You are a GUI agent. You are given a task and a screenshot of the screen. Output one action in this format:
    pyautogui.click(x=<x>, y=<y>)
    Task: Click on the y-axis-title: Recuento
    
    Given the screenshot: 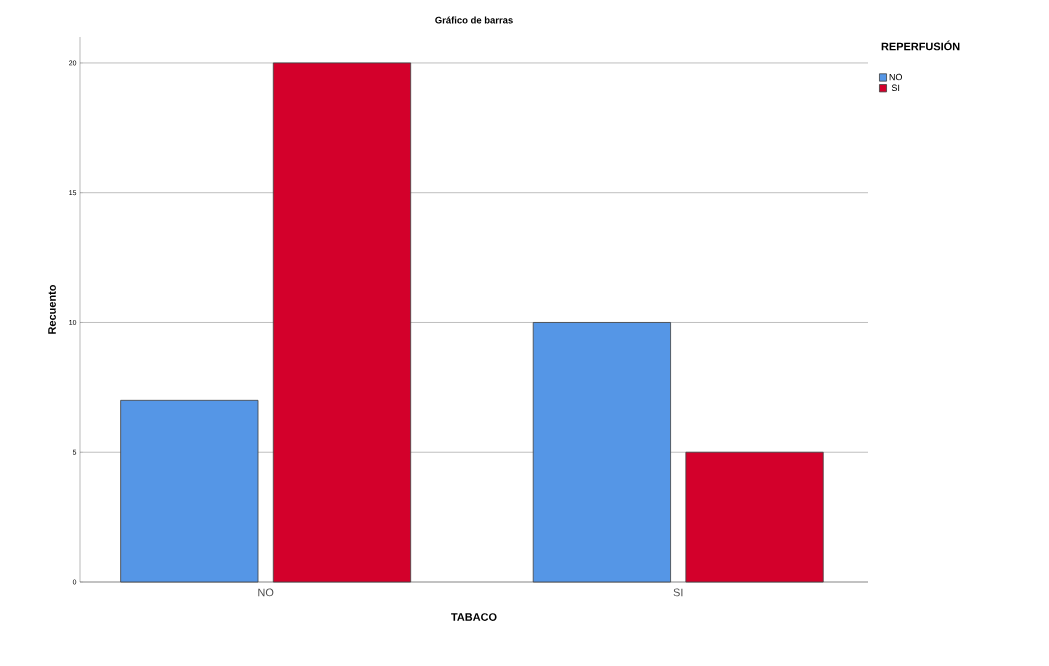 What is the action you would take?
    pyautogui.click(x=52, y=309)
    